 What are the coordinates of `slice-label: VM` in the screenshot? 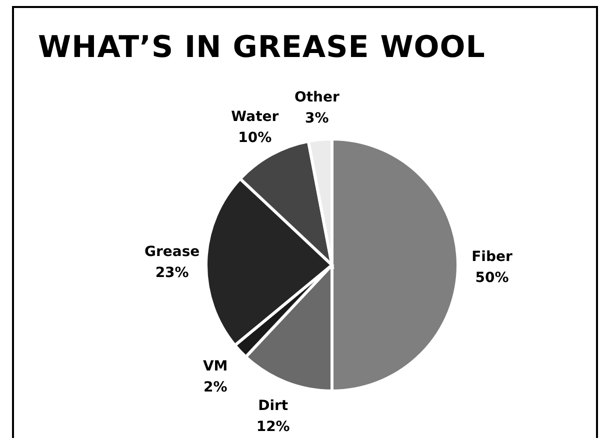 It's located at (215, 366).